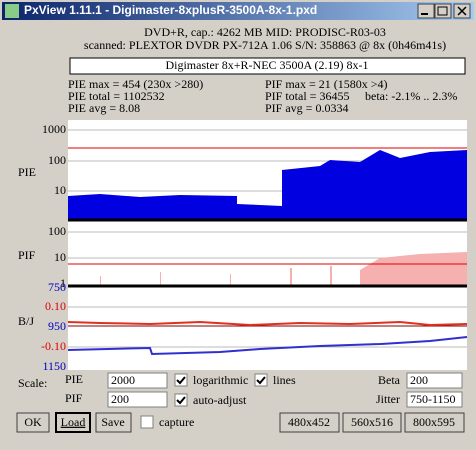  What do you see at coordinates (220, 380) in the screenshot?
I see `label: logarithmic` at bounding box center [220, 380].